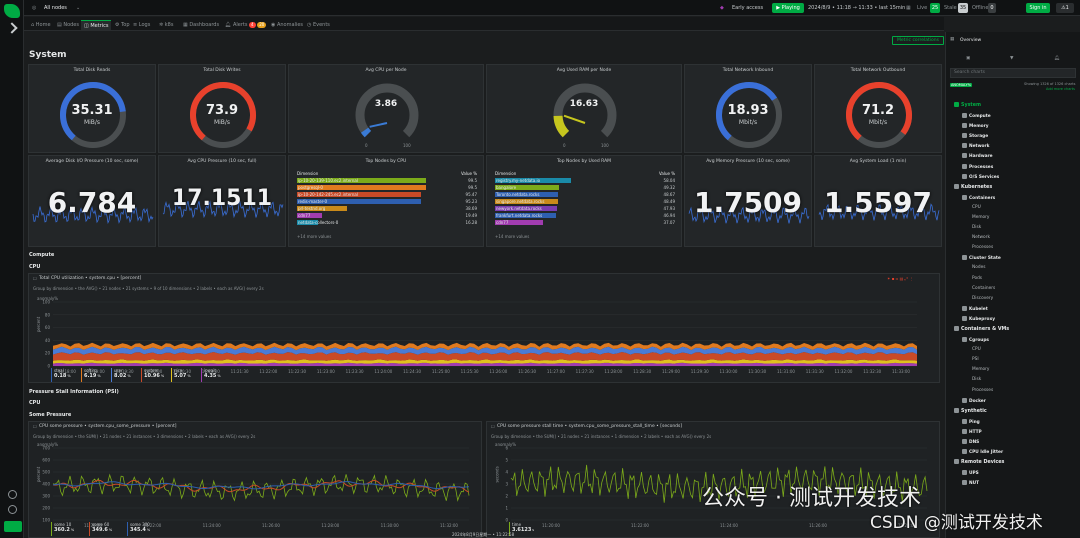 The width and height of the screenshot is (1080, 538). What do you see at coordinates (748, 108) in the screenshot?
I see `gauge-card: Total Network Inbound 18.93 Mbit/s` at bounding box center [748, 108].